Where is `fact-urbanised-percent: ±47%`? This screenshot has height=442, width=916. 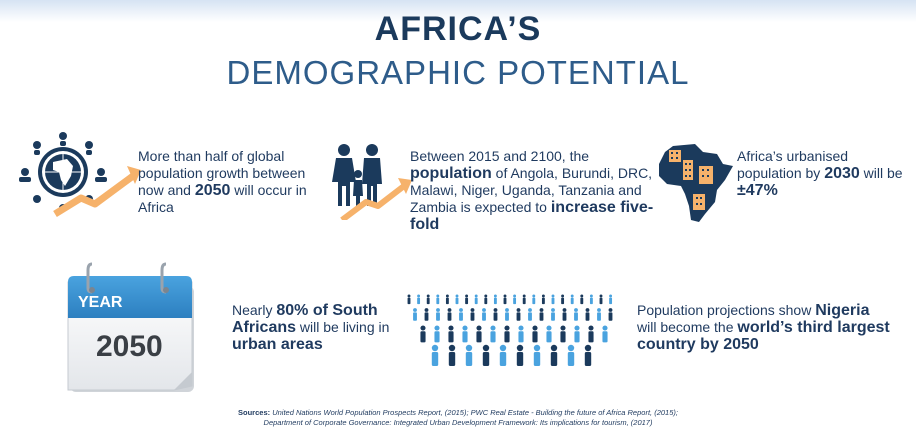
fact-urbanised-percent: ±47% is located at coordinates (757, 190).